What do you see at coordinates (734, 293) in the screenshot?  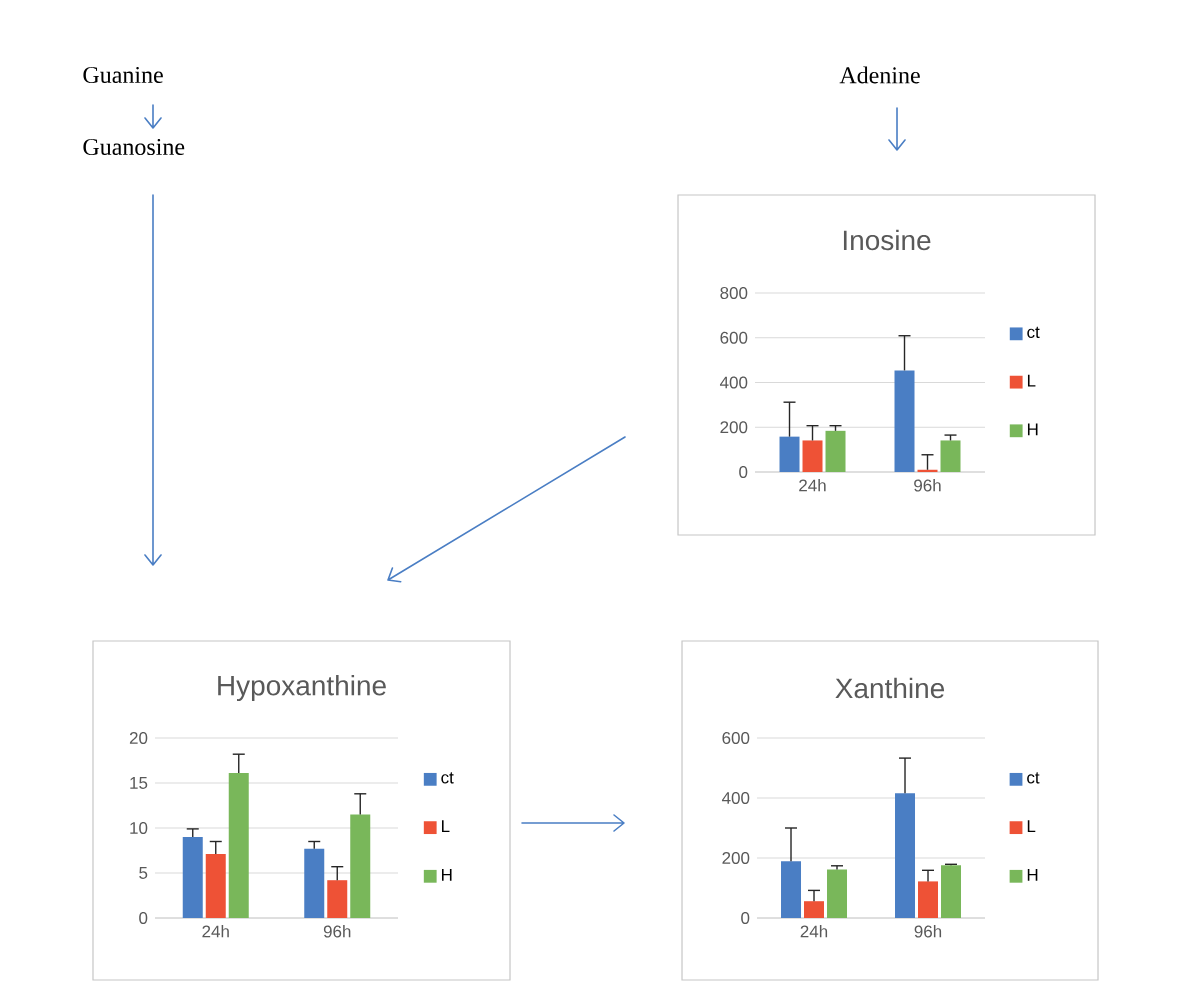 I see `y-tick-label: 800` at bounding box center [734, 293].